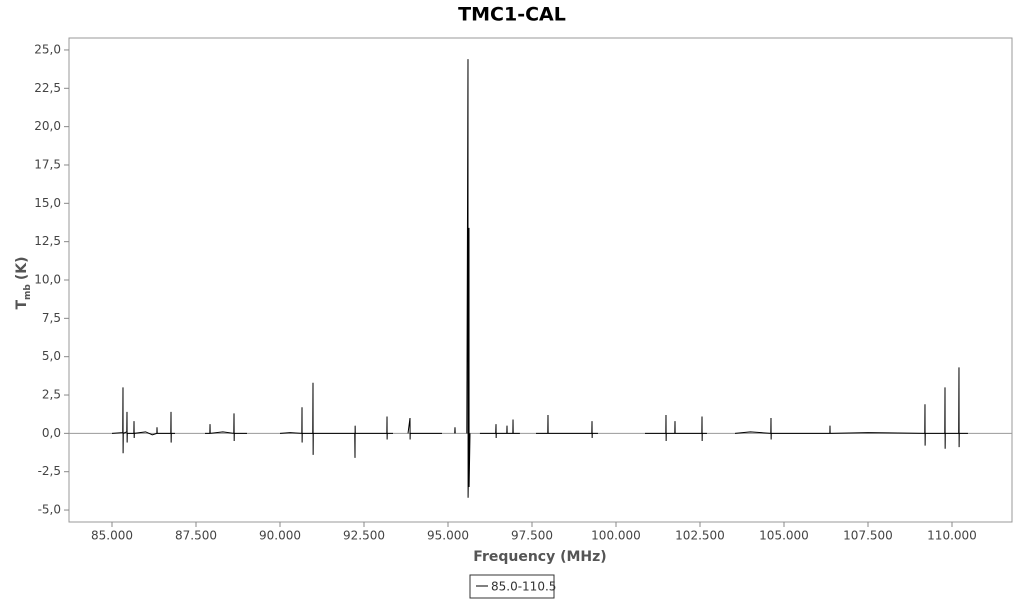  I want to click on x-tick-label: 90.000, so click(280, 536).